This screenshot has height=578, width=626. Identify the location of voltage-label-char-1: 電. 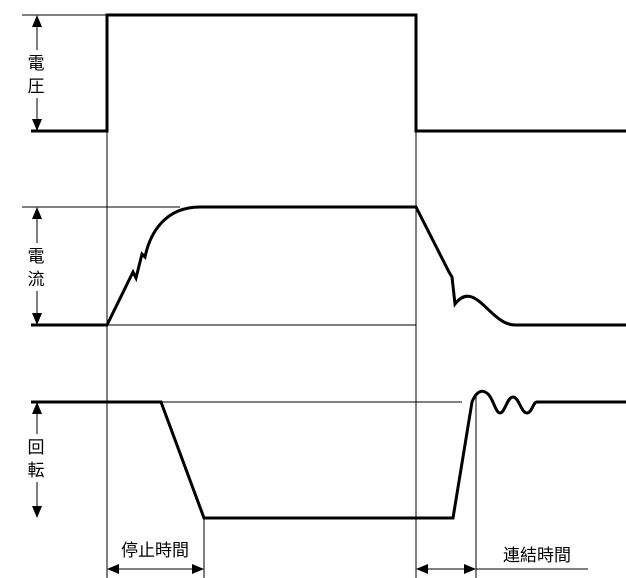
(36, 63).